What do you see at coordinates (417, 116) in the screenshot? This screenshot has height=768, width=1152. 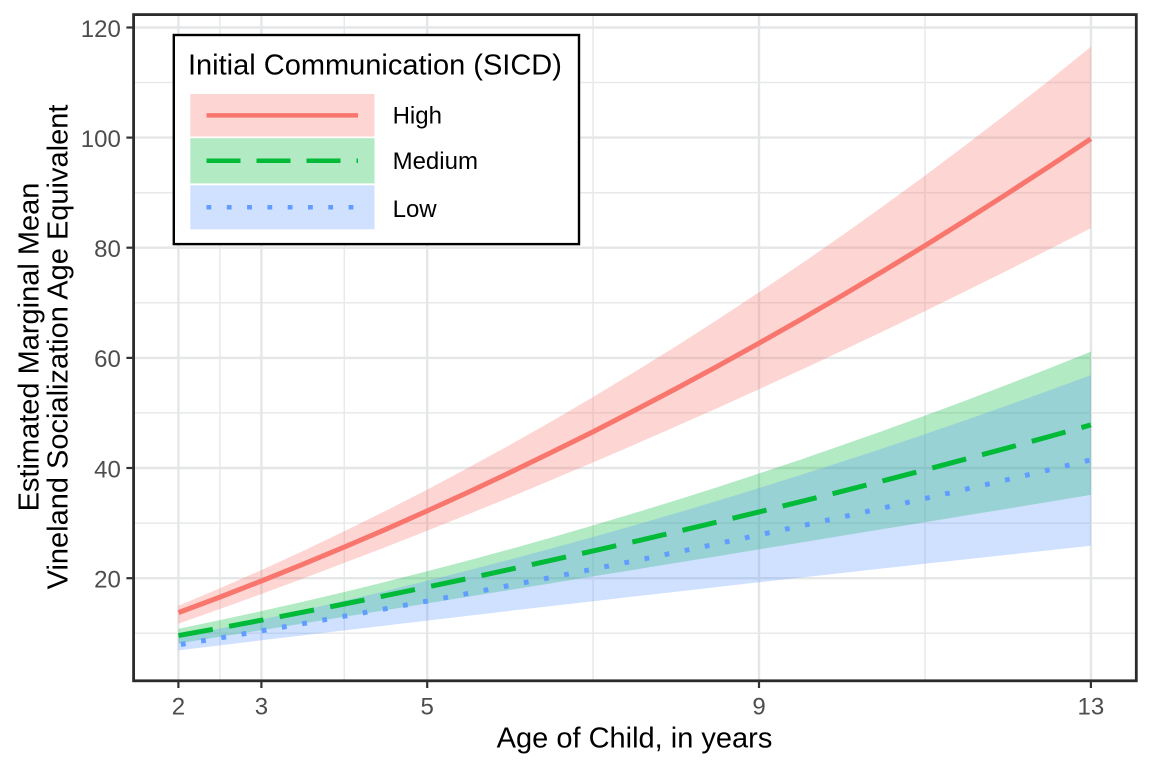 I see `svg-text: High` at bounding box center [417, 116].